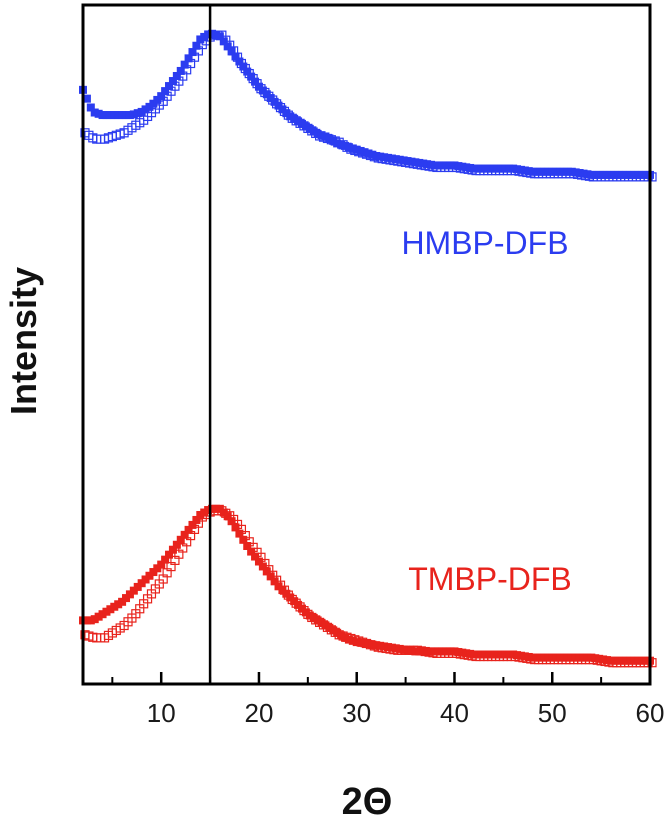 This screenshot has width=672, height=823. Describe the element at coordinates (552, 713) in the screenshot. I see `x-tick-label: 50` at that location.